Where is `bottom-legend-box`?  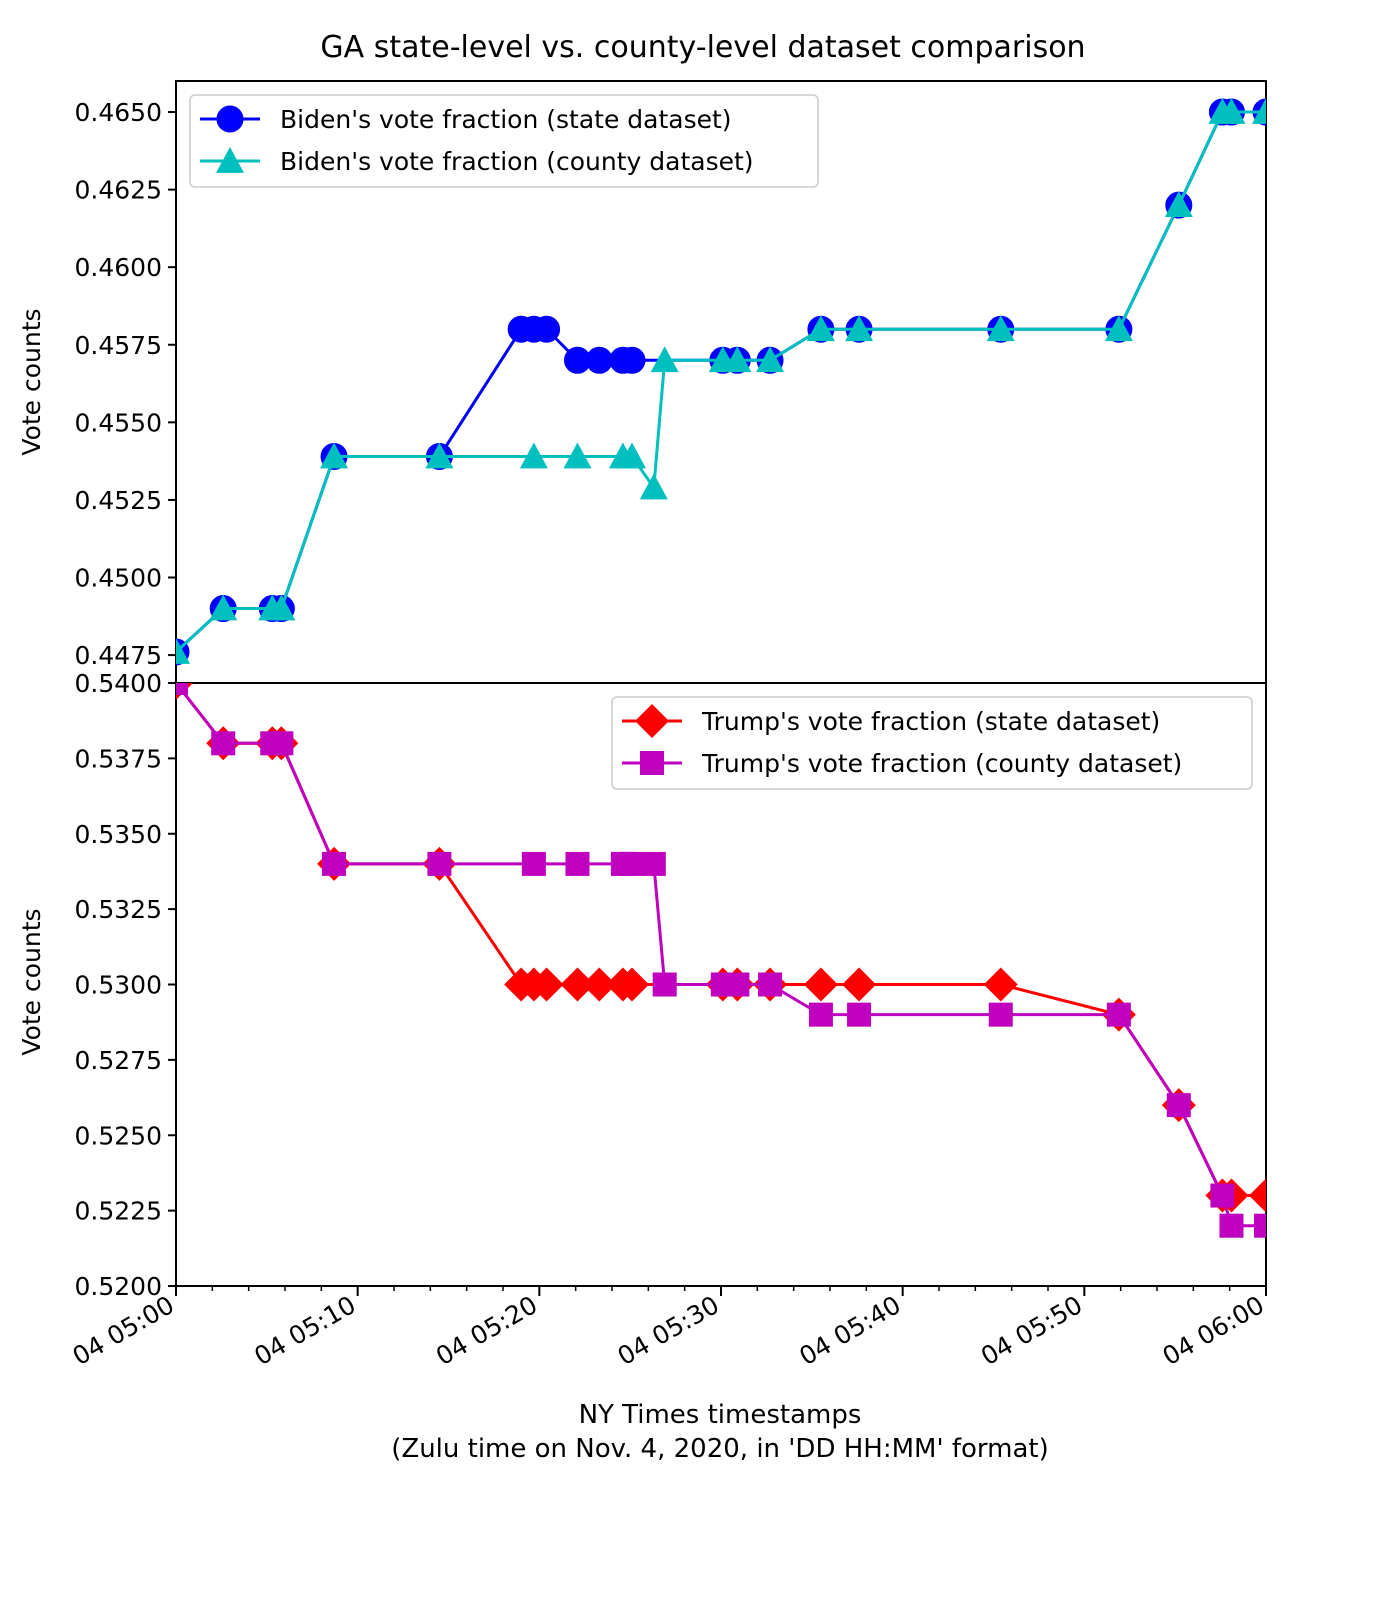
bottom-legend-box is located at coordinates (932, 743).